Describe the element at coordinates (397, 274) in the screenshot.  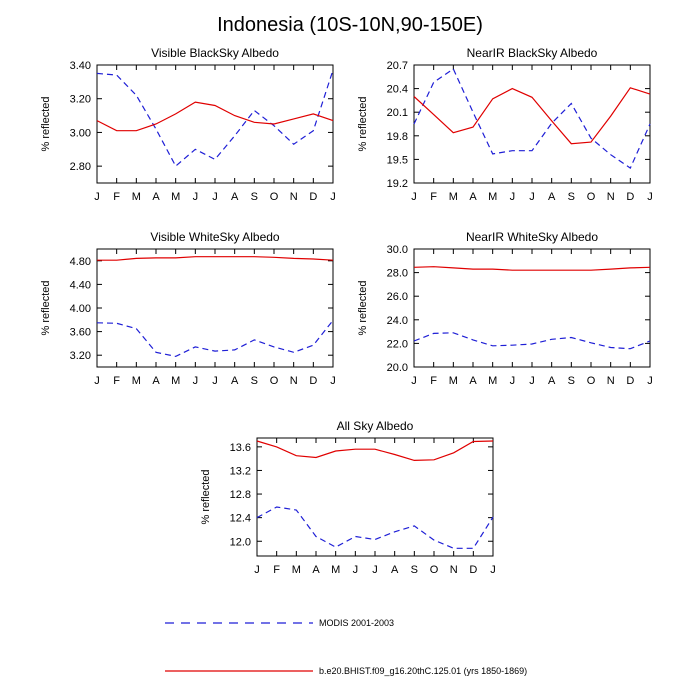
I see `y-tick-label: 28.0` at that location.